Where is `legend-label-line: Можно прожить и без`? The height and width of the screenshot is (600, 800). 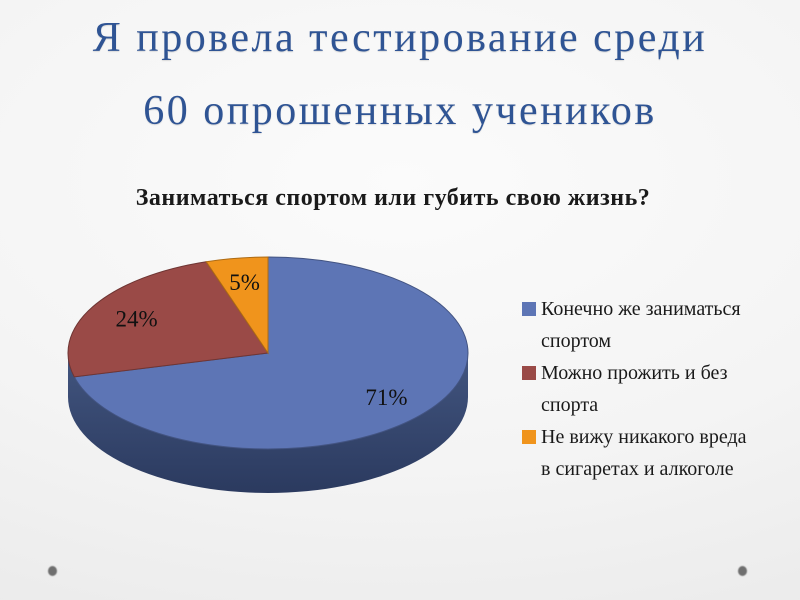 legend-label-line: Можно прожить и без is located at coordinates (634, 373).